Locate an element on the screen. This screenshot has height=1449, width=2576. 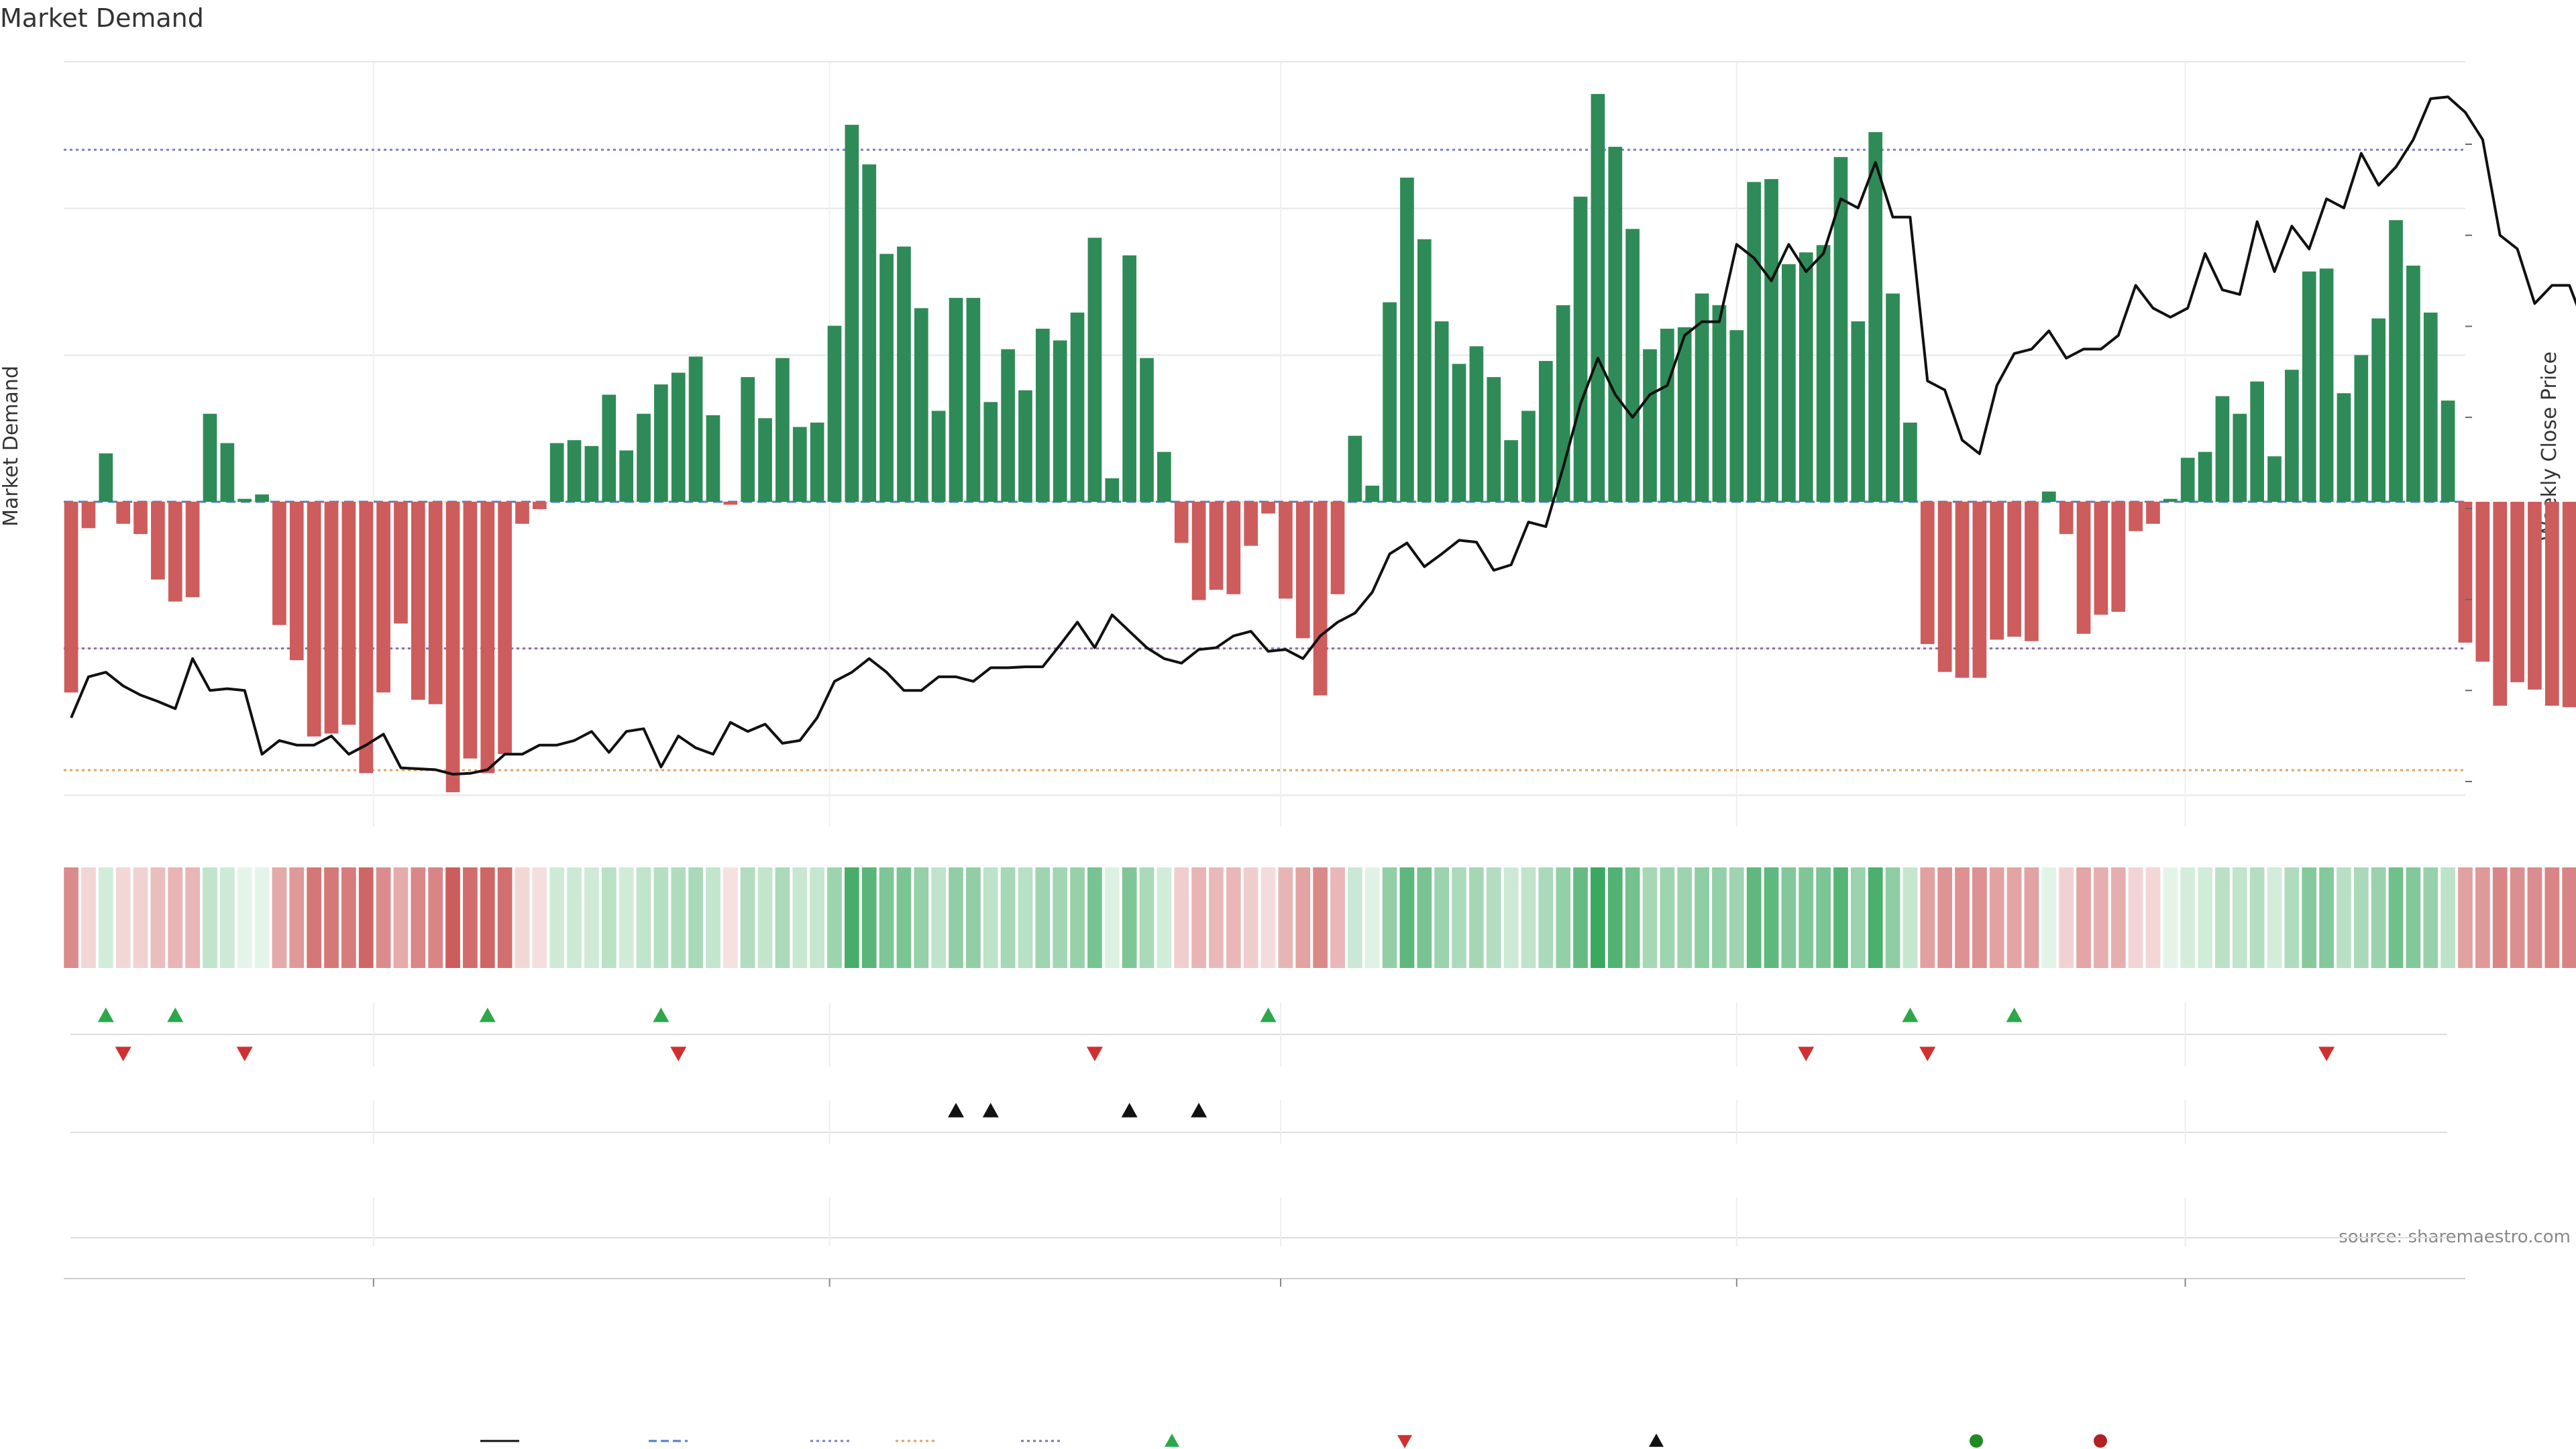
price-cross-marker is located at coordinates (990, 1110).